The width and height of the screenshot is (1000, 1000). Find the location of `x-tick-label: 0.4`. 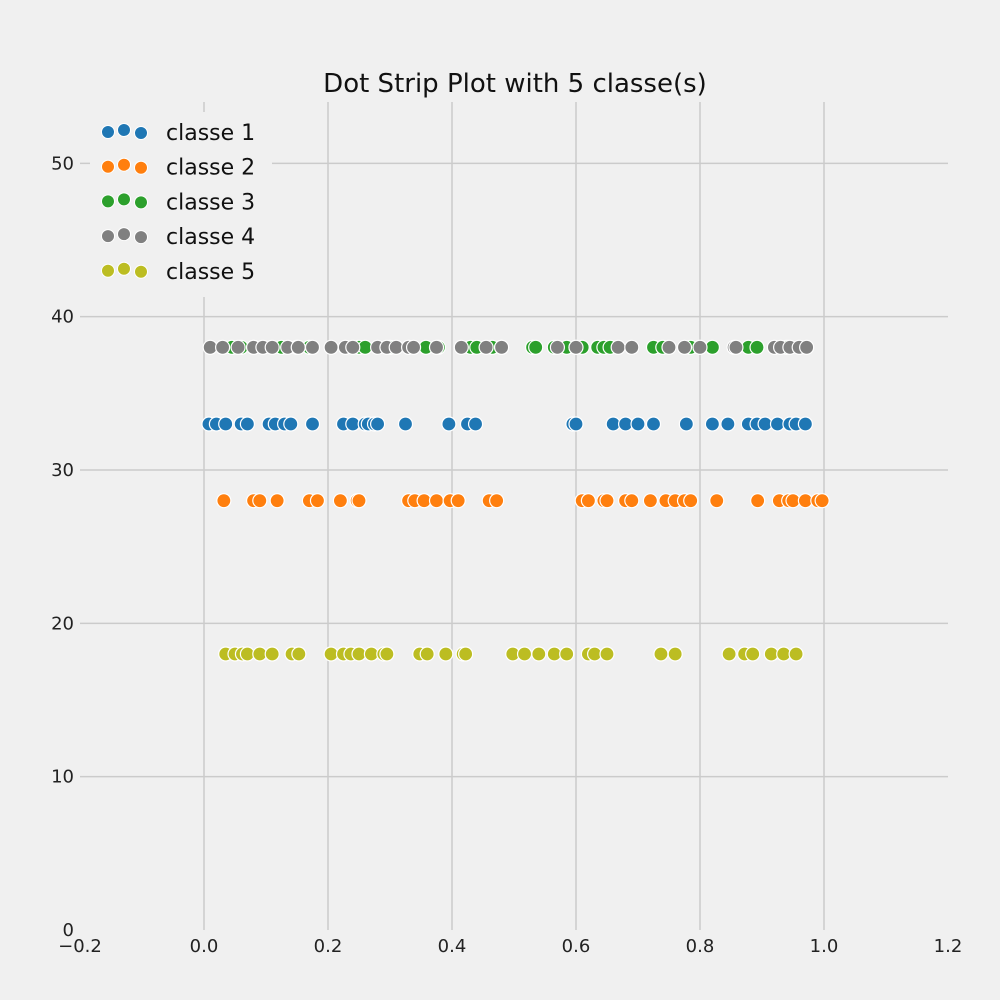

x-tick-label: 0.4 is located at coordinates (452, 946).